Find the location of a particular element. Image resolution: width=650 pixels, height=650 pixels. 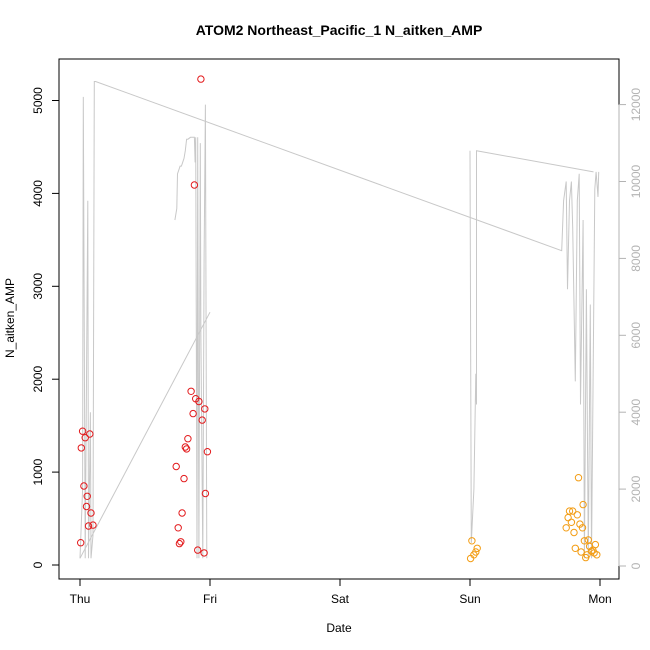

x-tick-label: Thu is located at coordinates (80, 599).